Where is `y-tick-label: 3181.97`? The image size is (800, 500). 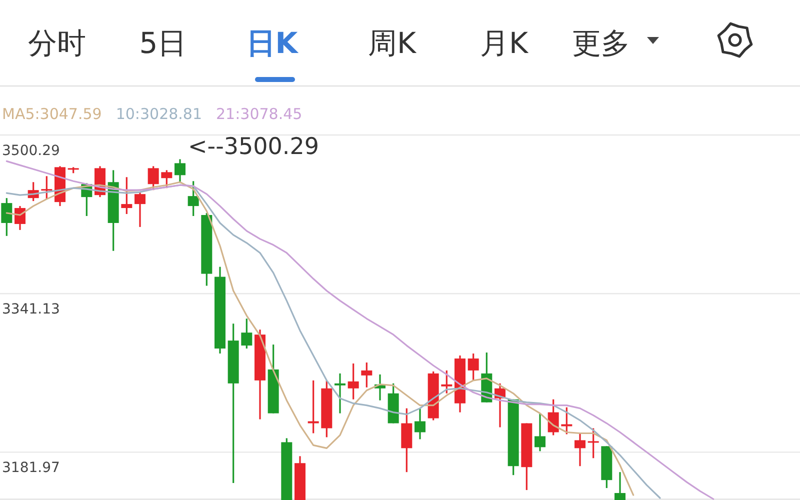
y-tick-label: 3181.97 is located at coordinates (31, 468).